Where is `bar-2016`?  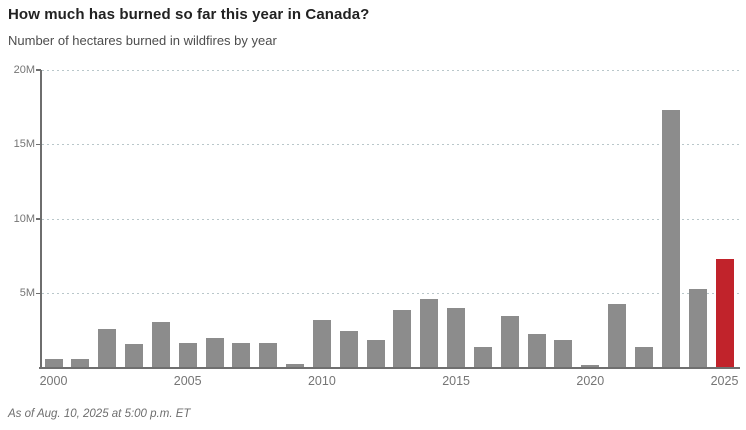
bar-2016 is located at coordinates (482, 357).